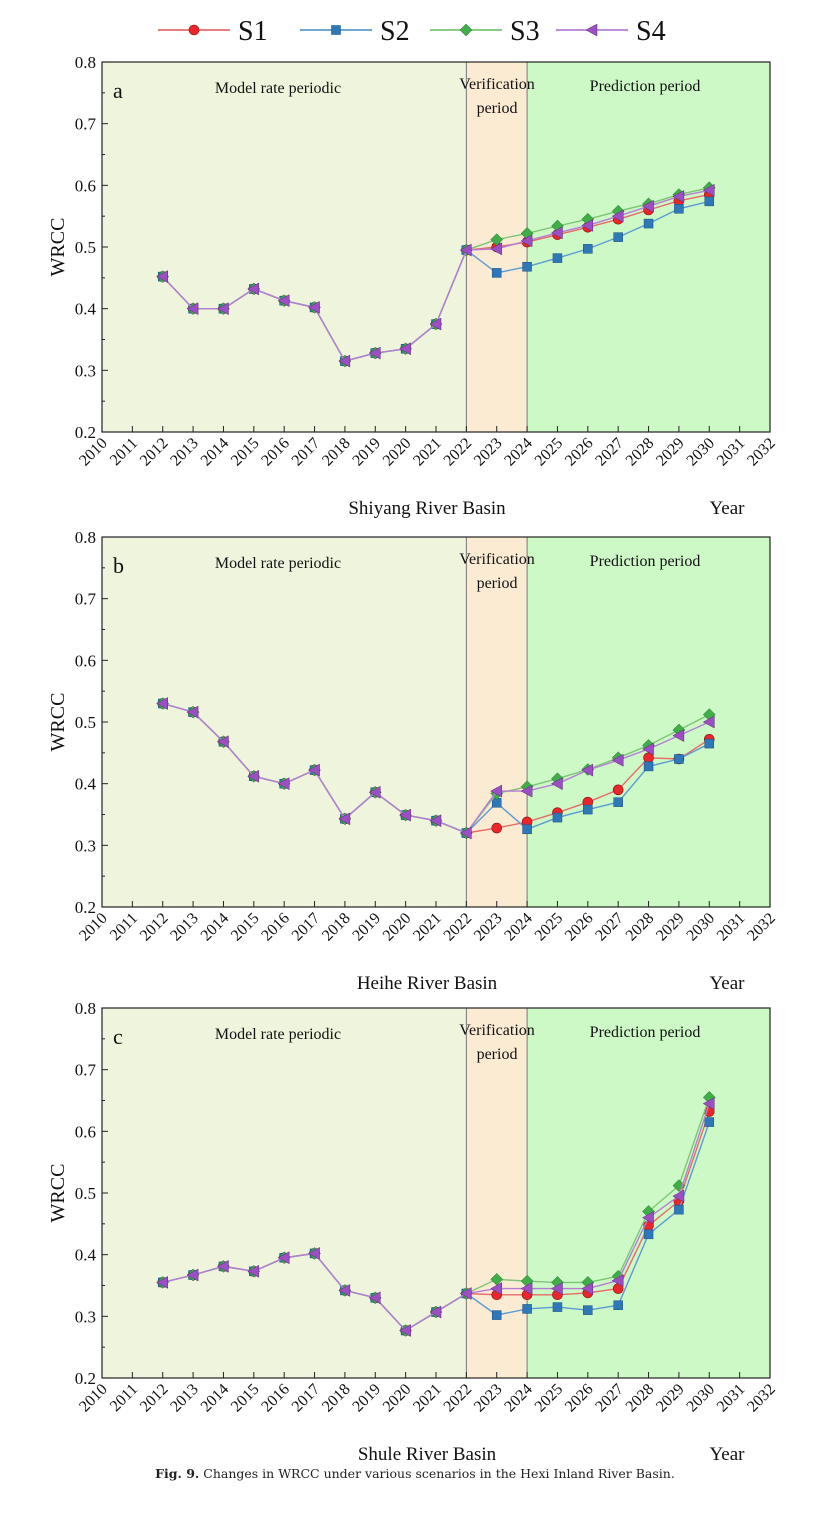  What do you see at coordinates (497, 1193) in the screenshot?
I see `verification-period-band` at bounding box center [497, 1193].